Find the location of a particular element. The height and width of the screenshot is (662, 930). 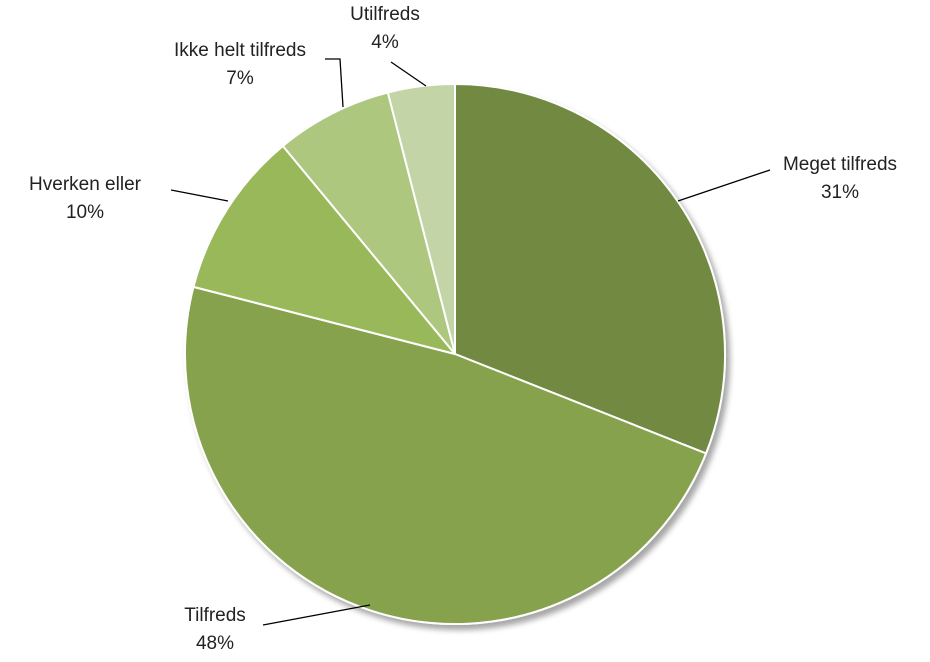

slice-category-label: Hverken eller is located at coordinates (85, 184).